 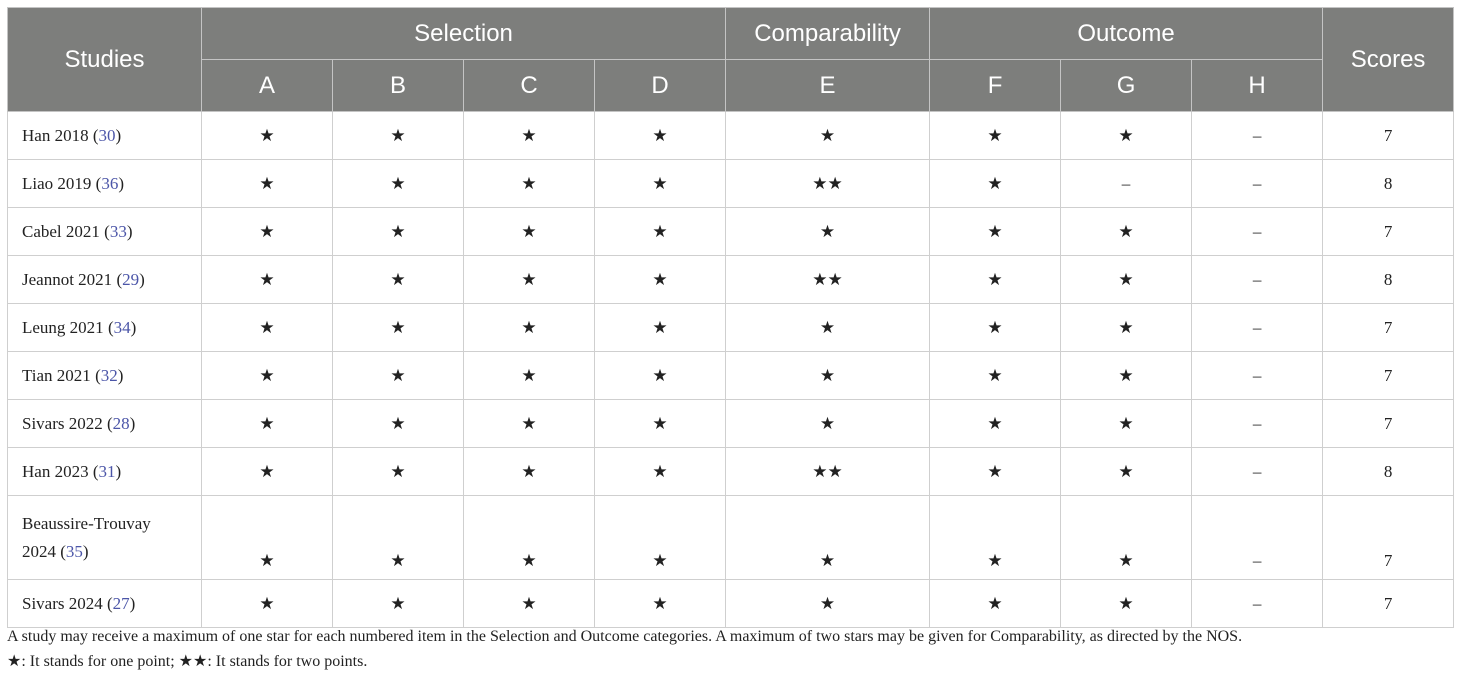 What do you see at coordinates (104, 327) in the screenshot?
I see `study-name-cell: Leung 2021 (34)` at bounding box center [104, 327].